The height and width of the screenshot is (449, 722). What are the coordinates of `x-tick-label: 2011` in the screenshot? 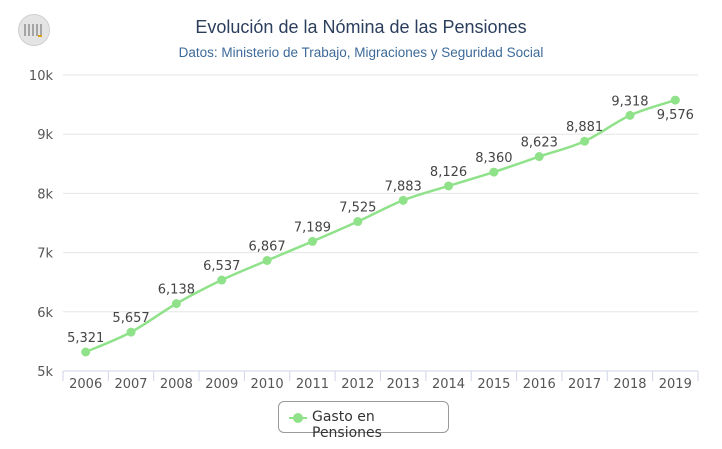 It's located at (312, 384).